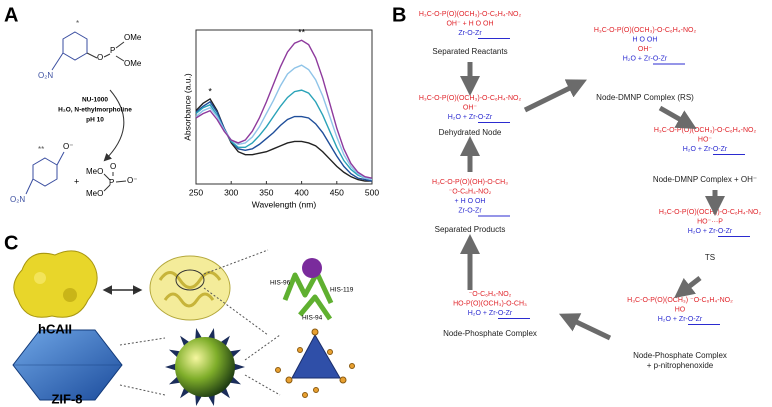 This screenshot has width=772, height=407. Describe the element at coordinates (710, 221) in the screenshot. I see `species: HO⁻···P` at that location.